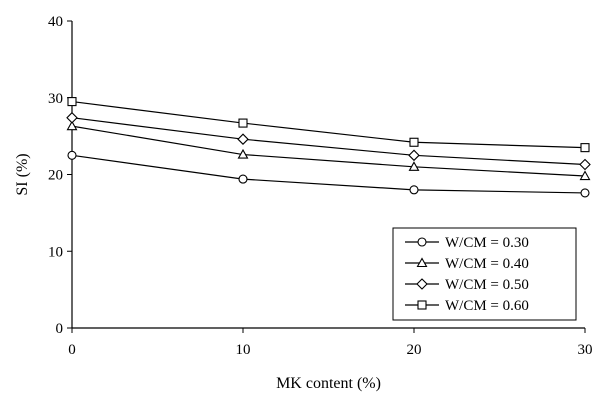 This screenshot has width=595, height=396. I want to click on legend-label: W/CM = 0.50, so click(487, 285).